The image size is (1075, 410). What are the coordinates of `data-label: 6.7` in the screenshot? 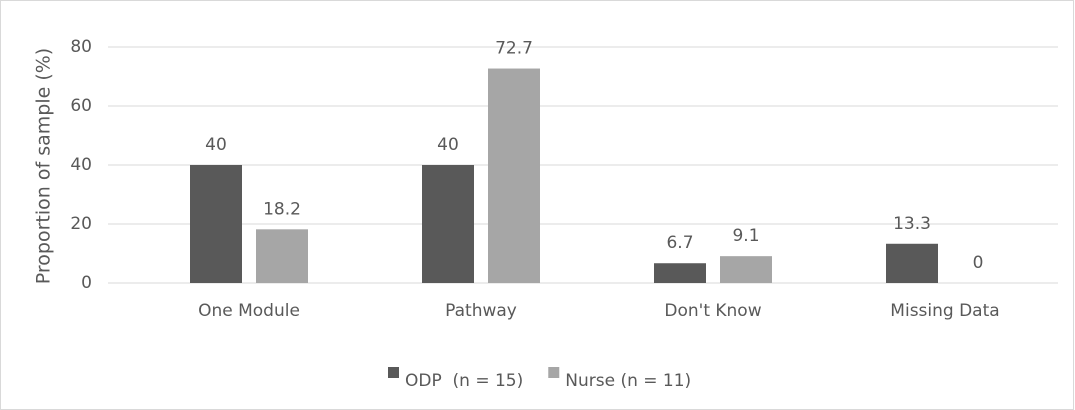 It's located at (679, 243).